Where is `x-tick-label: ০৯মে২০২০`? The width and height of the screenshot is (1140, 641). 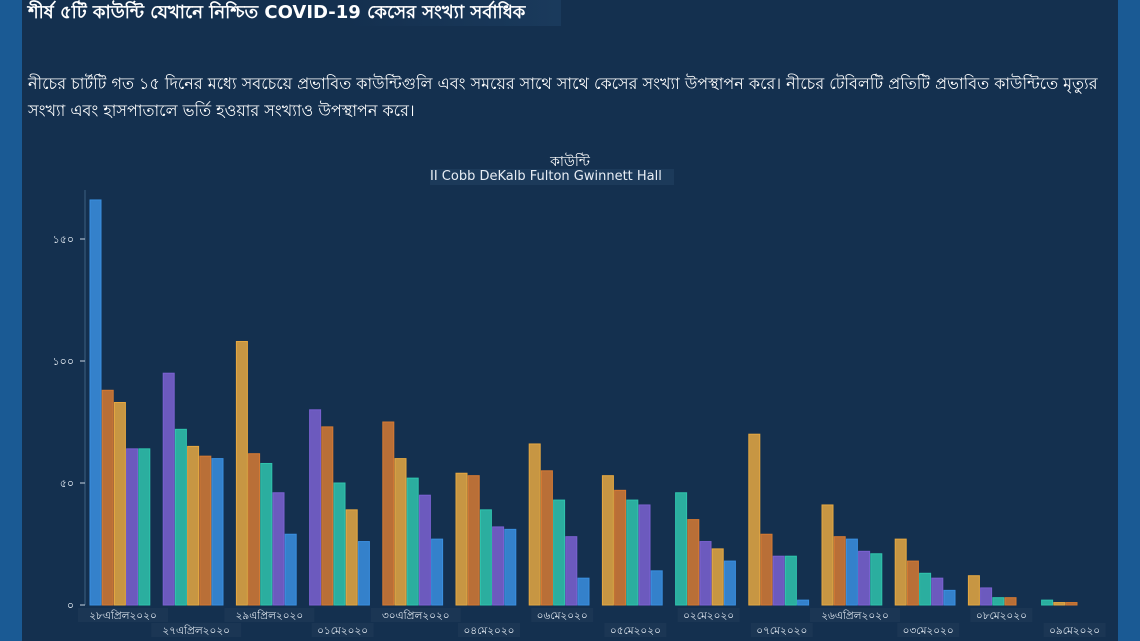
x-tick-label: ০৯মে২০২০ is located at coordinates (1074, 631).